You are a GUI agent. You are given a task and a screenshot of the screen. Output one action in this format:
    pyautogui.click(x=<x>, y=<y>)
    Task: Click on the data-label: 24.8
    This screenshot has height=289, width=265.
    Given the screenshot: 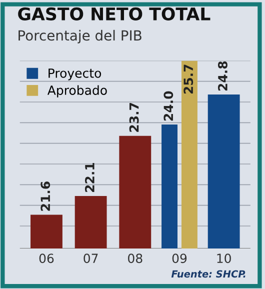 What is the action you would take?
    pyautogui.click(x=223, y=76)
    